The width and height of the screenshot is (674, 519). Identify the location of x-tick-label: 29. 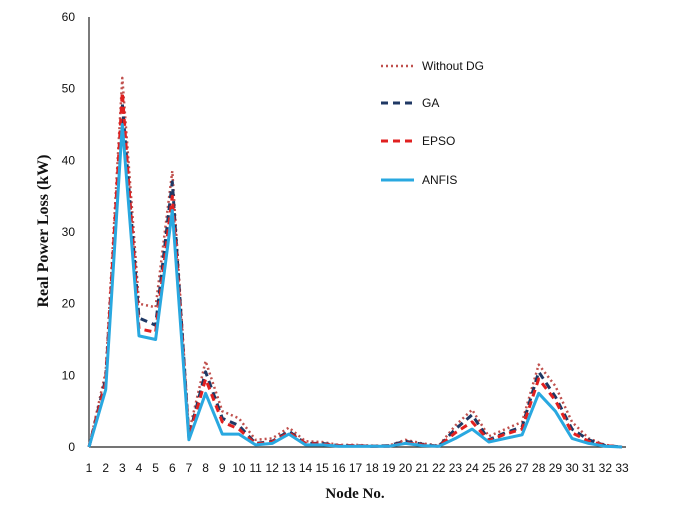
(556, 468).